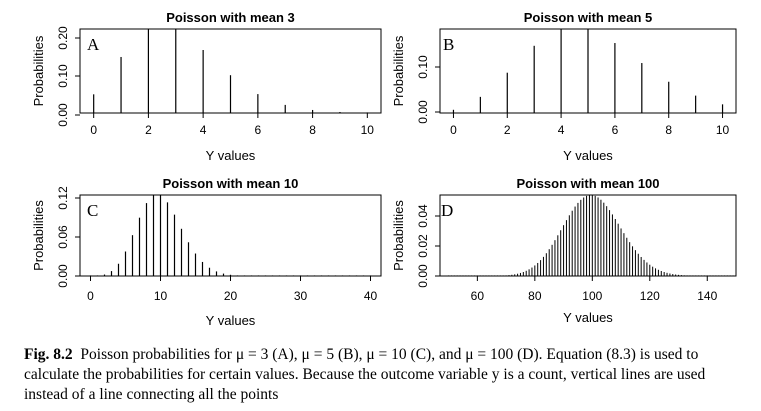  I want to click on panel-b-letter: B, so click(448, 44).